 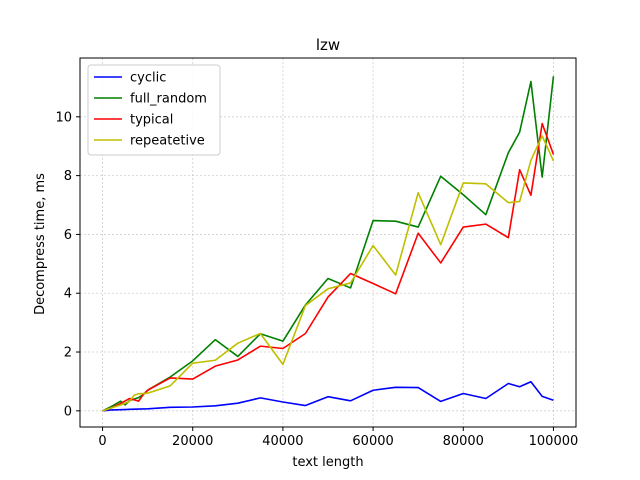 I want to click on legend-box, so click(x=154, y=110).